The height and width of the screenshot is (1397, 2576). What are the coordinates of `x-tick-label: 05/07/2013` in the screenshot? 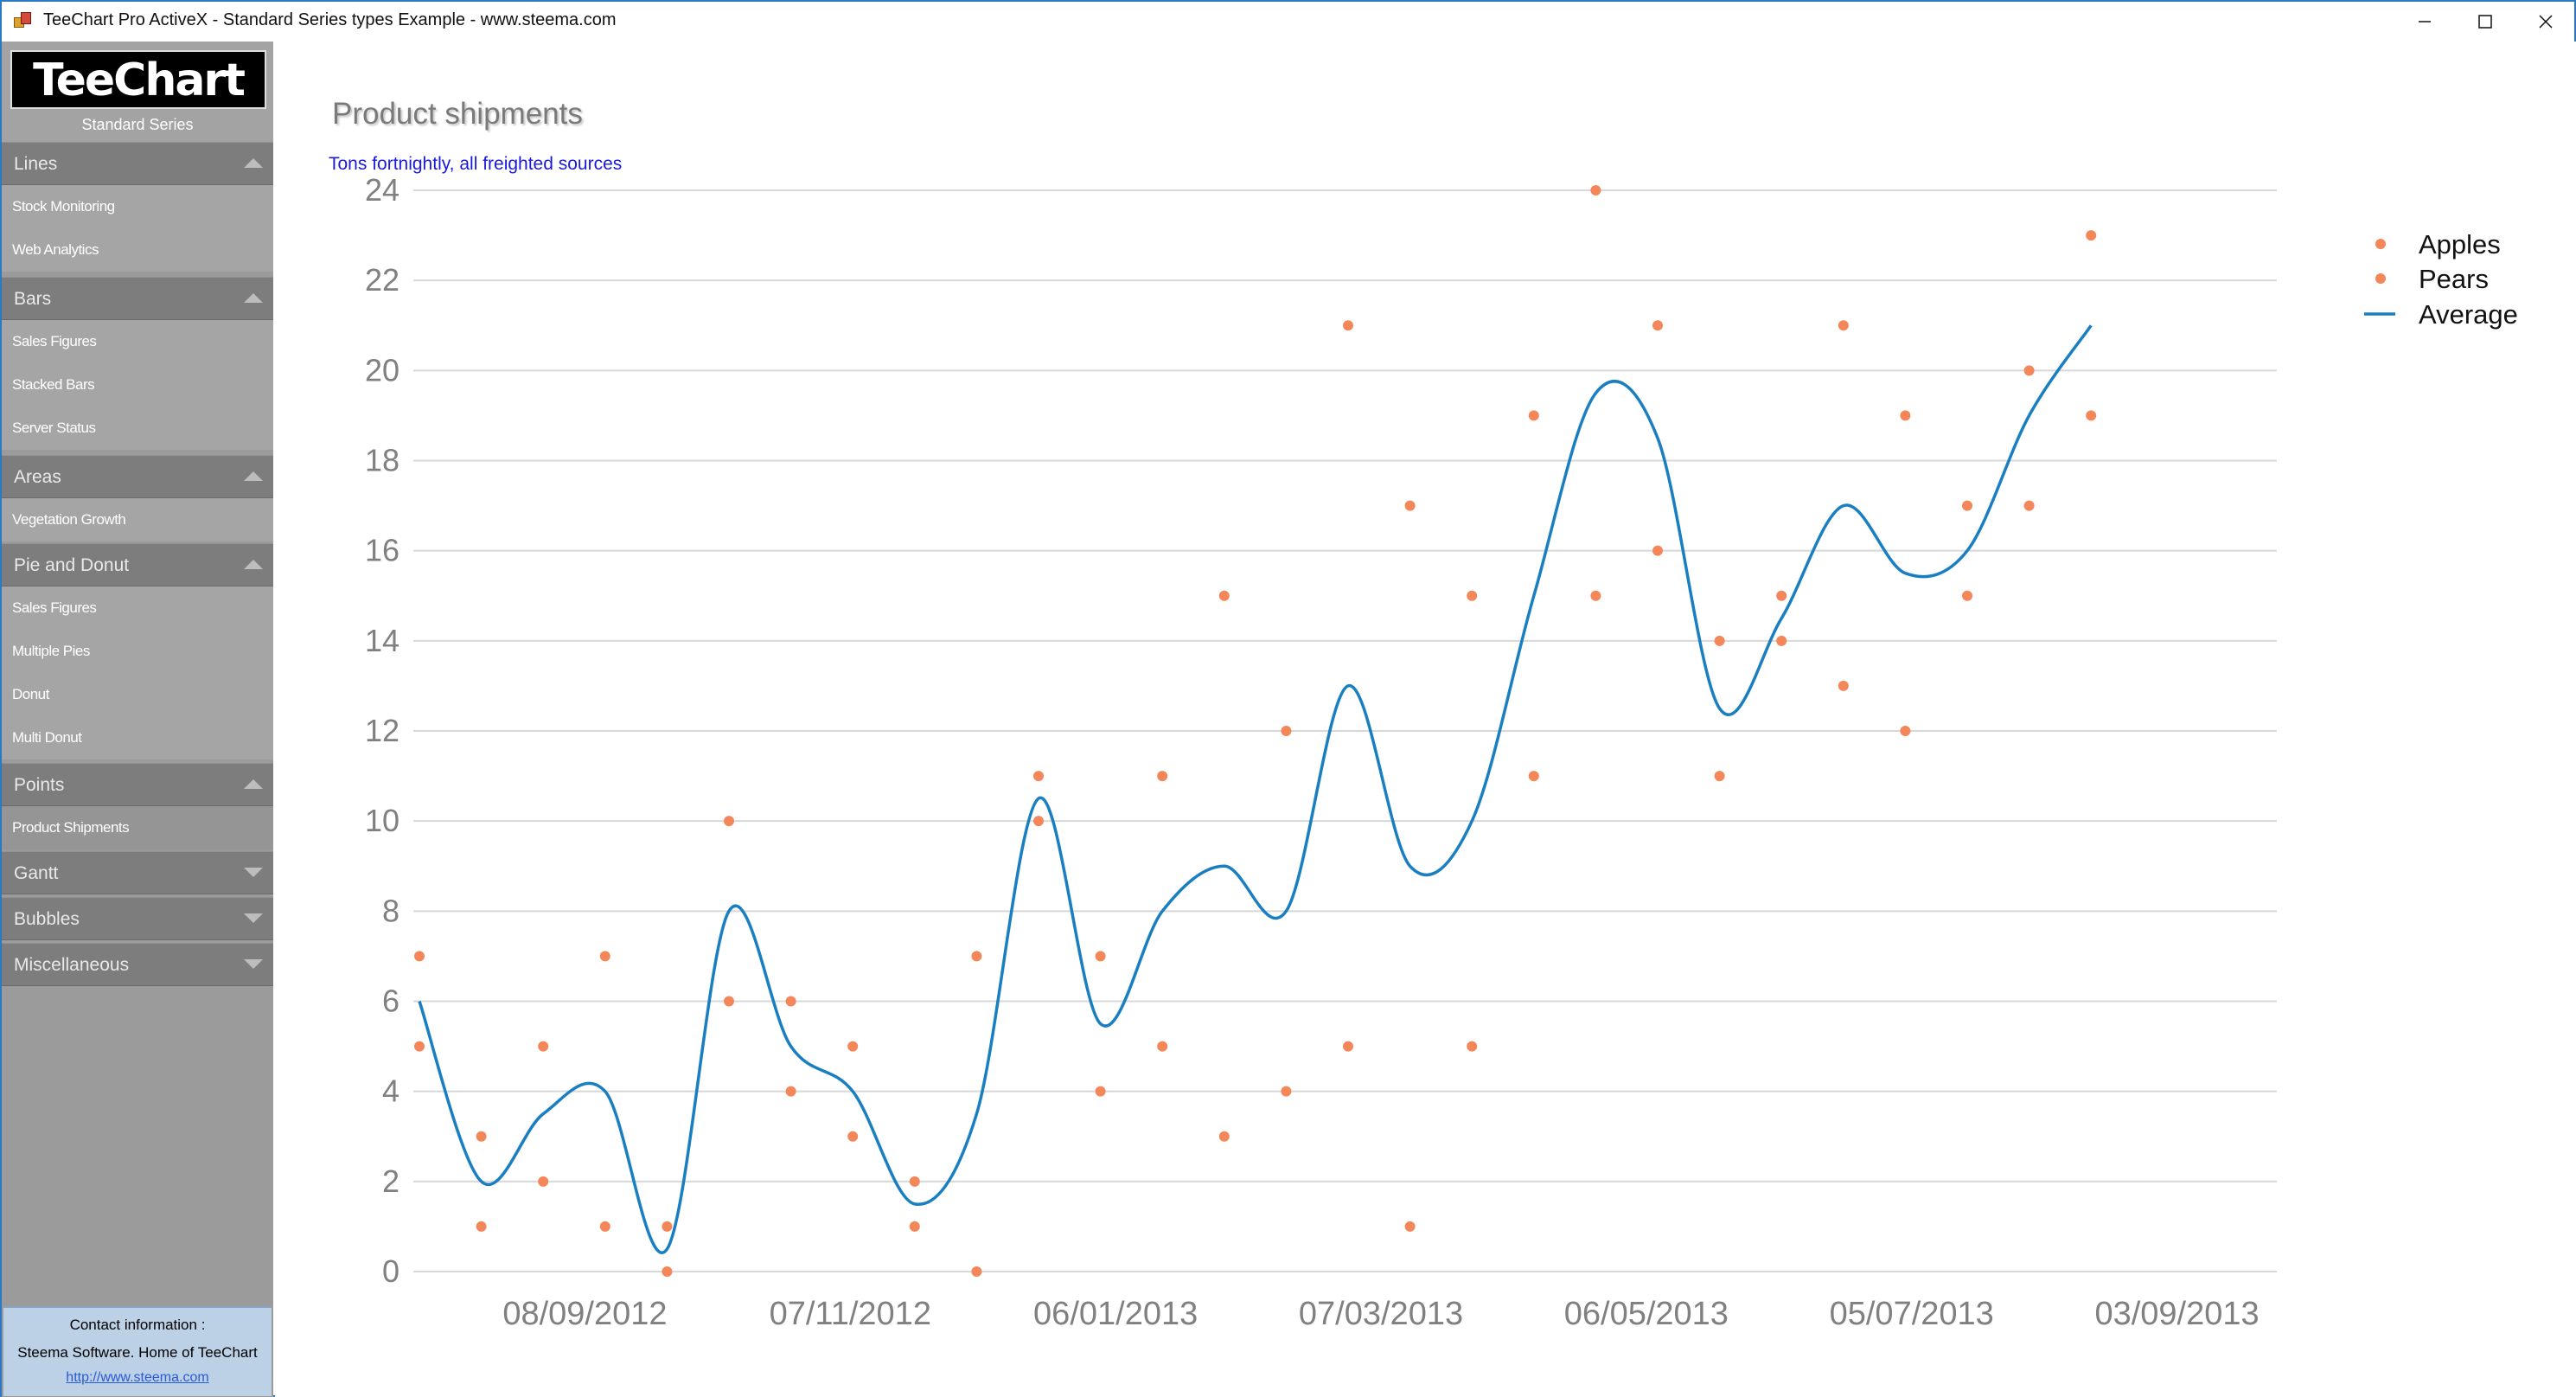 It's located at (1912, 1314).